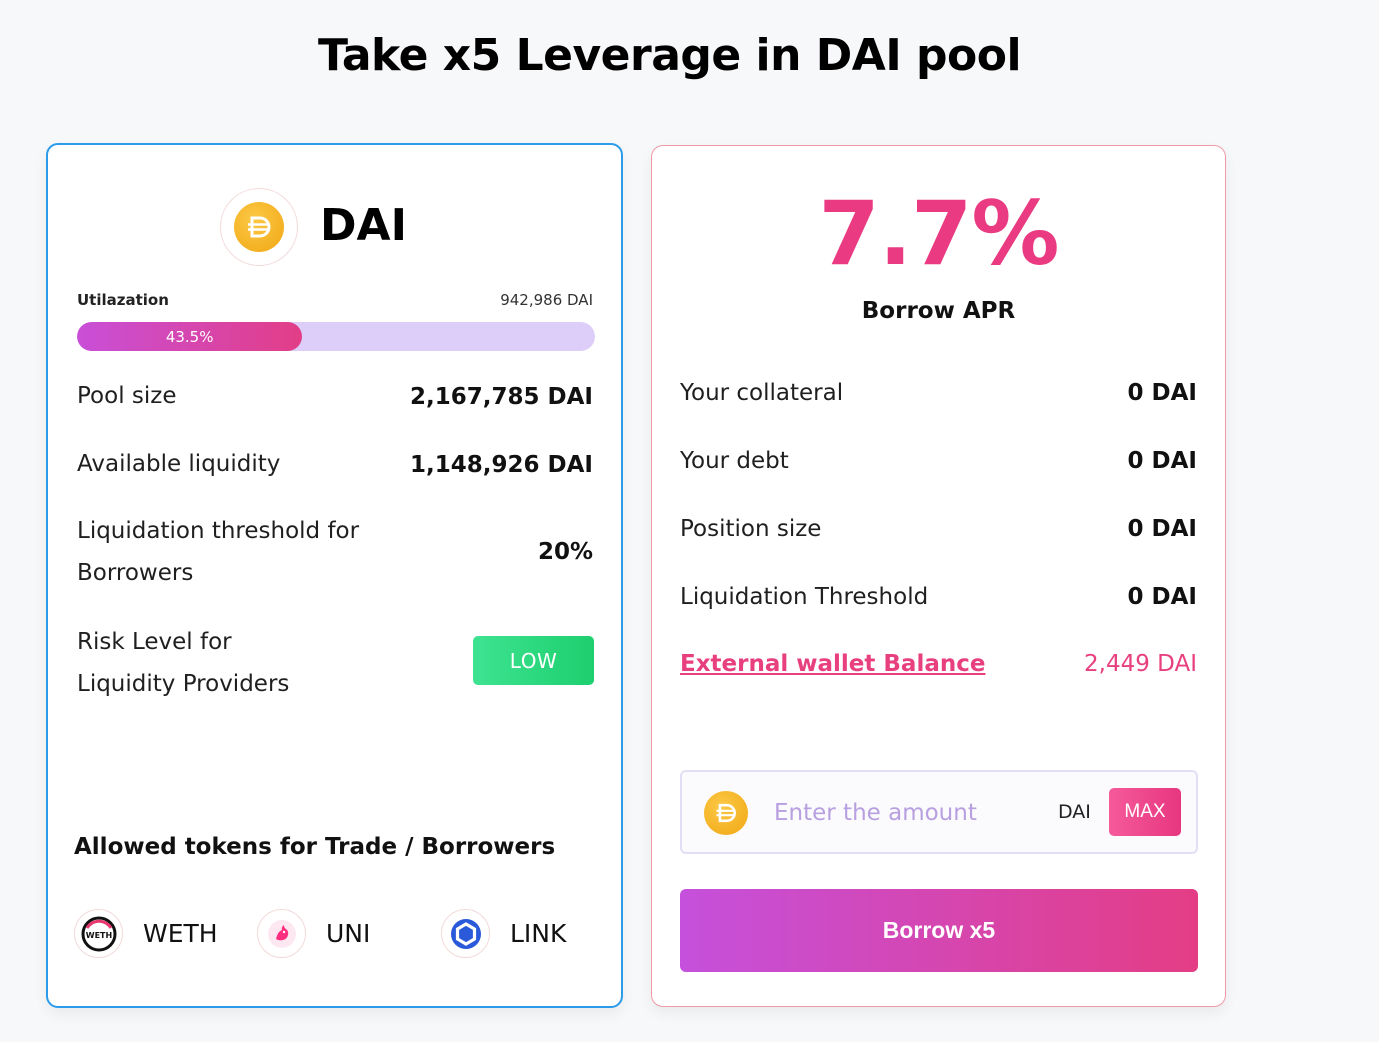  Describe the element at coordinates (363, 225) in the screenshot. I see `pool-name: DAI` at that location.